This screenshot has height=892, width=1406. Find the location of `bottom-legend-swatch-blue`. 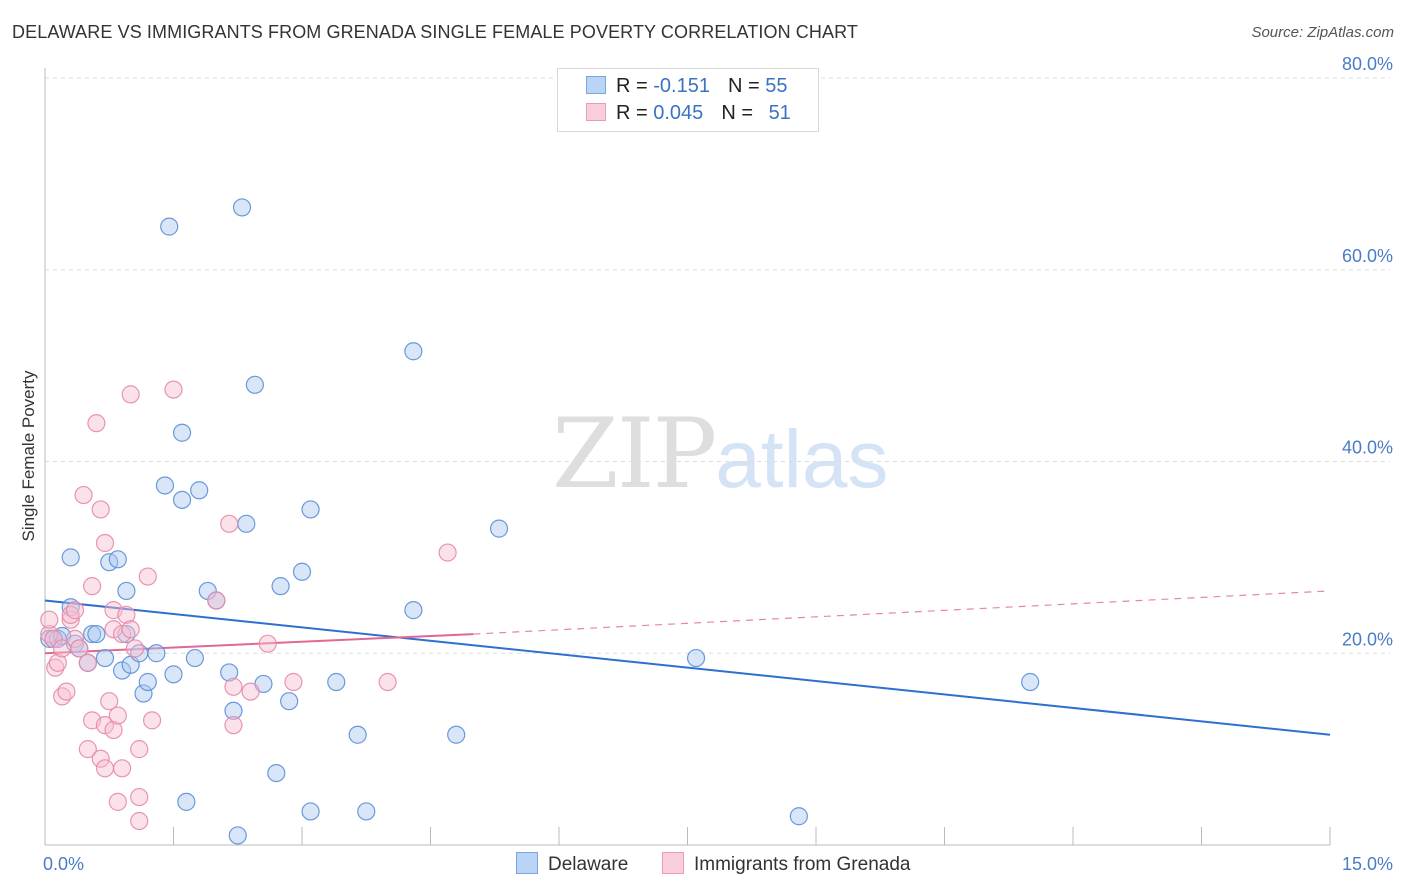

bottom-legend-swatch-blue is located at coordinates (527, 863).